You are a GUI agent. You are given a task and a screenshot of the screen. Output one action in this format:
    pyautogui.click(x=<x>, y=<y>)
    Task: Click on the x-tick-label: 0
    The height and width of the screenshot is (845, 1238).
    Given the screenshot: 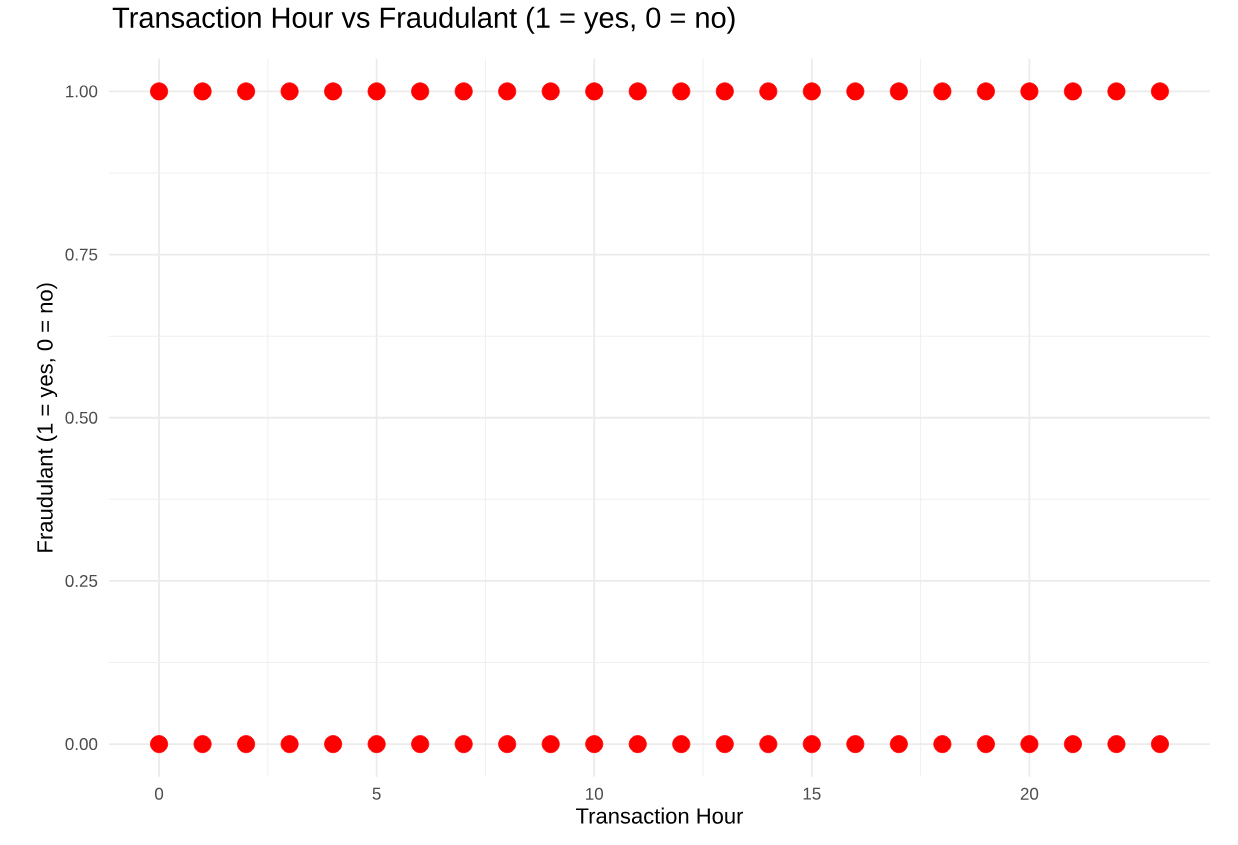 What is the action you would take?
    pyautogui.click(x=159, y=793)
    